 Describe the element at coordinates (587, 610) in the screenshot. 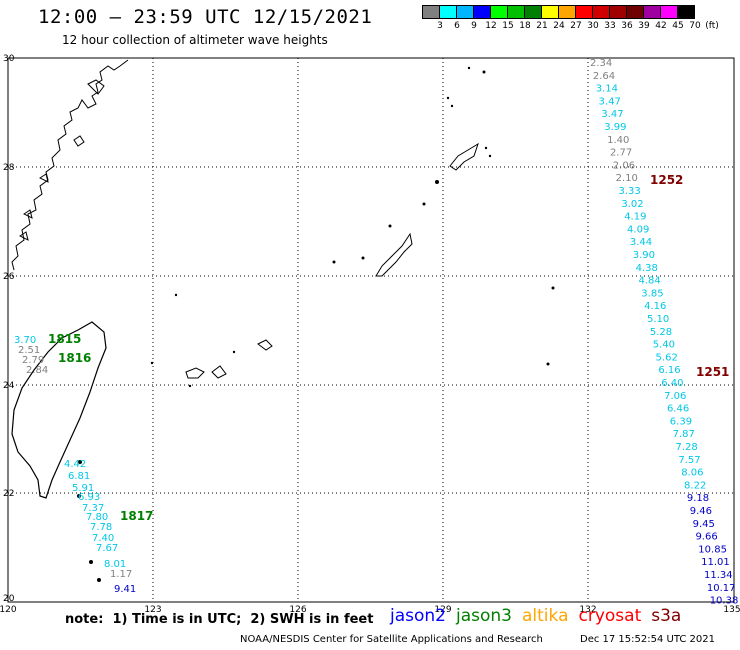

I see `longitude-label: 132` at that location.